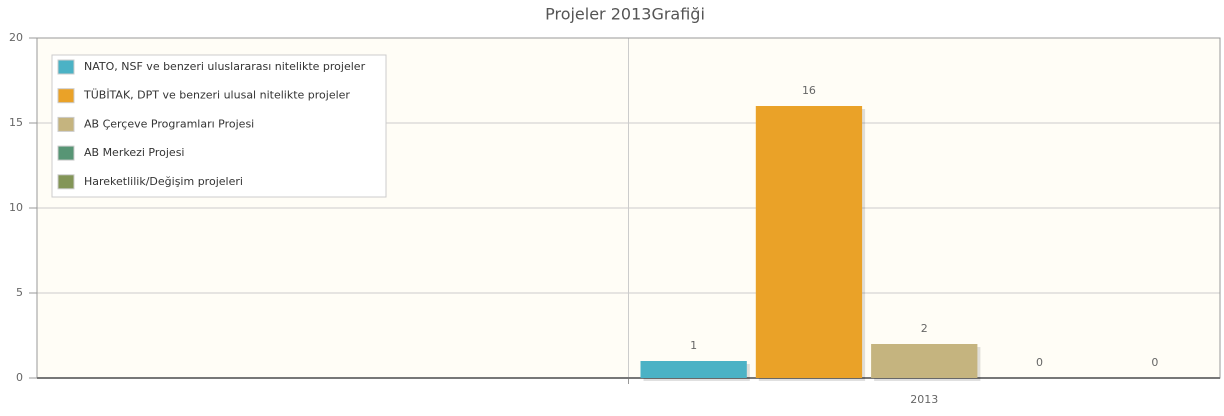 The image size is (1224, 416). Describe the element at coordinates (693, 345) in the screenshot. I see `data-label: 1` at that location.